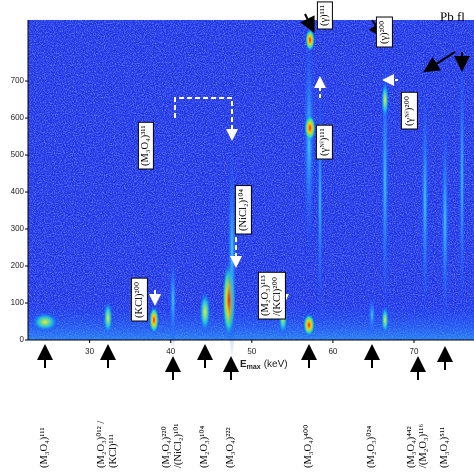  Describe the element at coordinates (18, 265) in the screenshot. I see `y-tick-label: 200` at that location.